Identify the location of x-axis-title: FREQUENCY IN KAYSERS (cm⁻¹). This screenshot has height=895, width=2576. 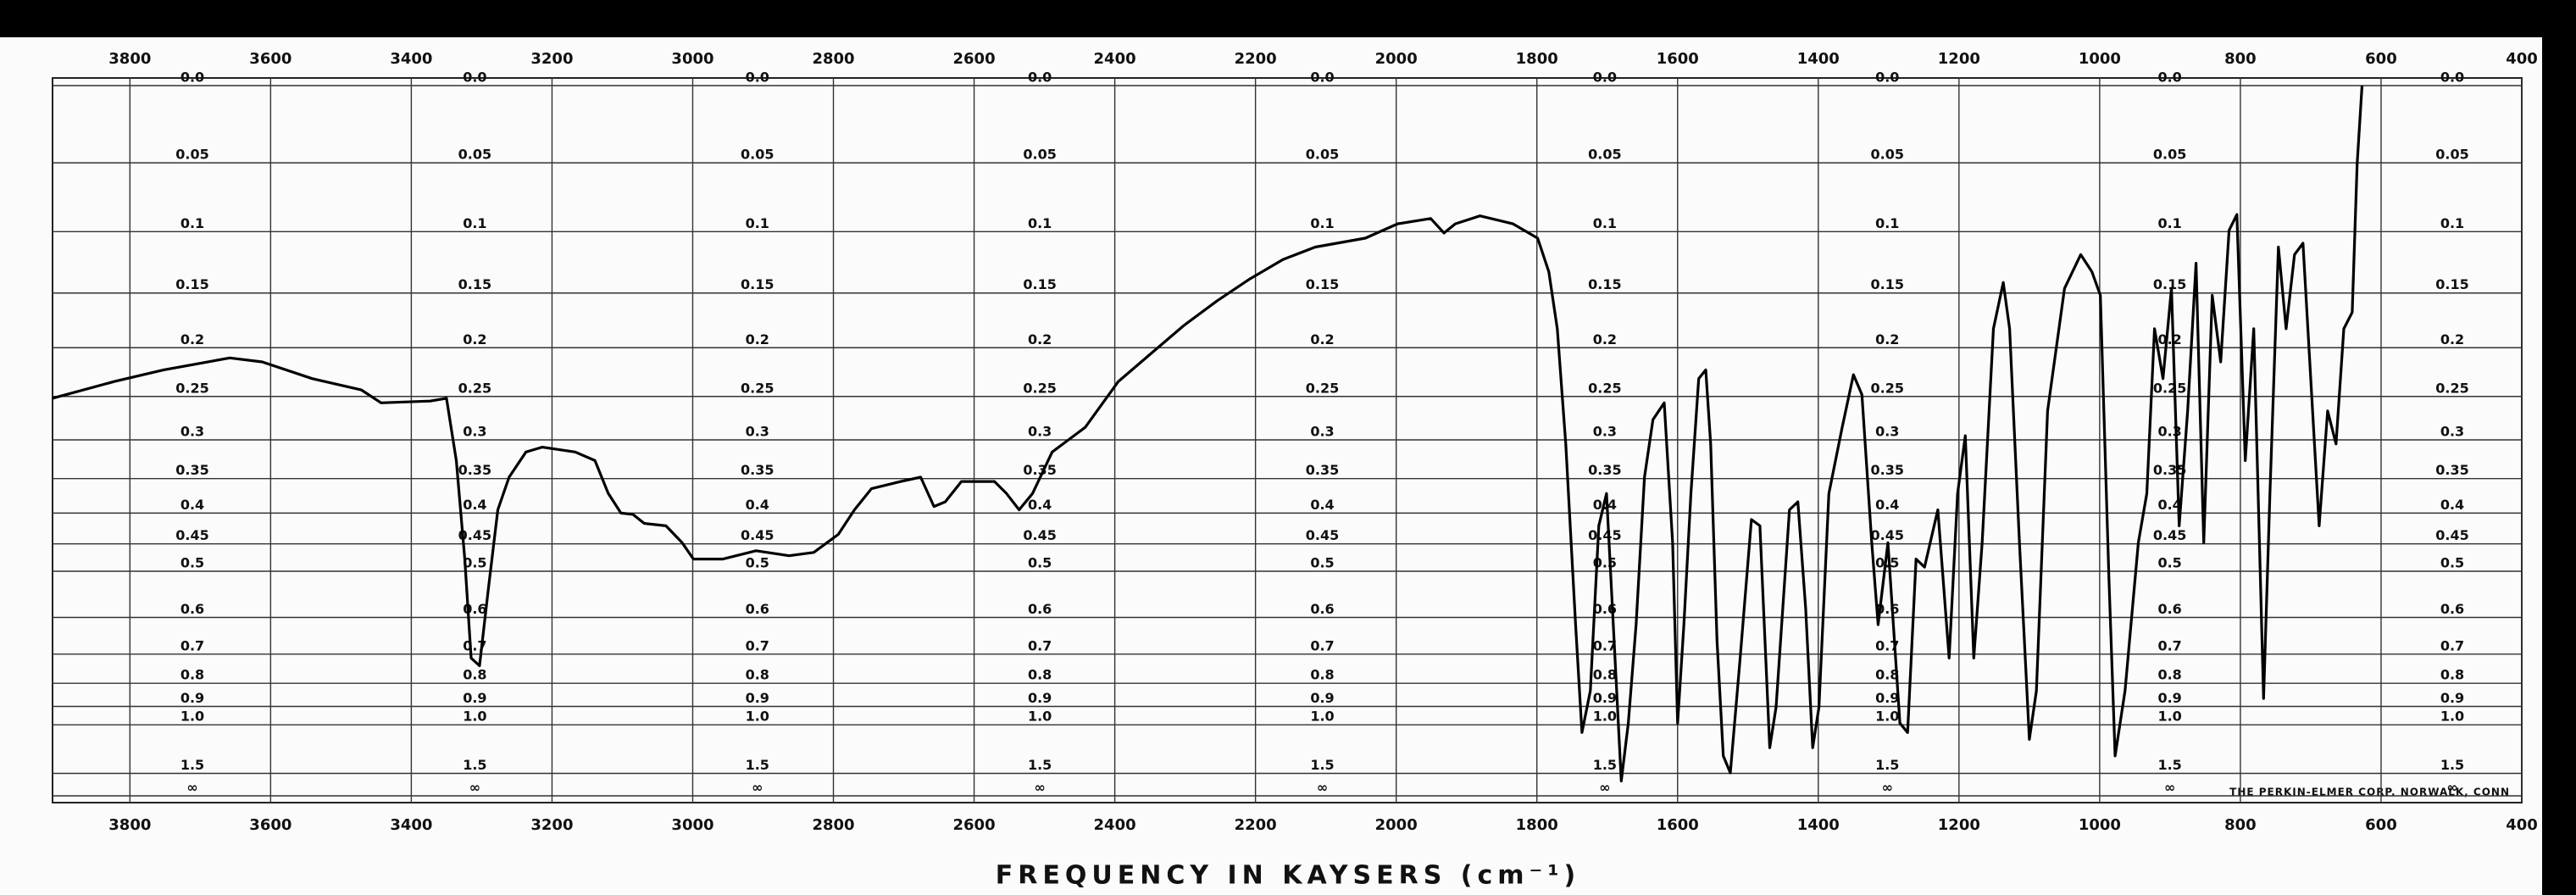
(1288, 876).